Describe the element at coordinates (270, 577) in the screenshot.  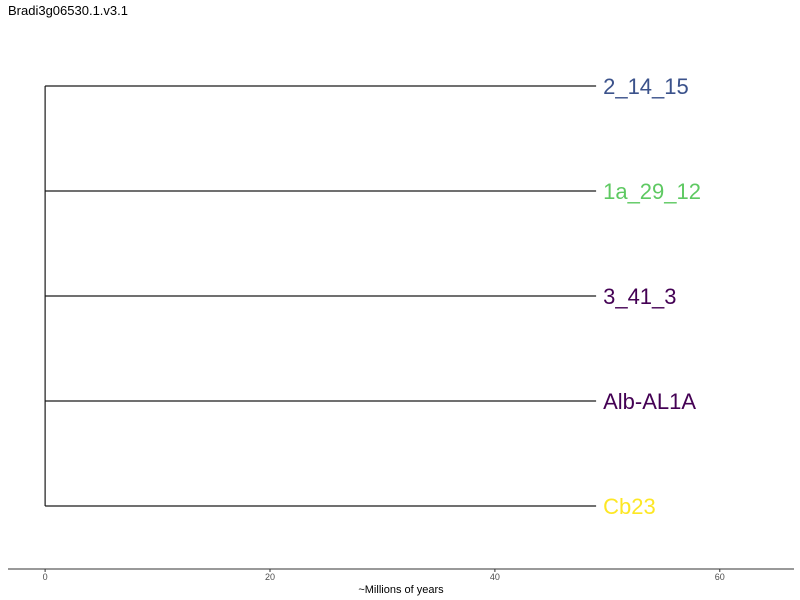
I see `axis-tick-label: 20` at that location.